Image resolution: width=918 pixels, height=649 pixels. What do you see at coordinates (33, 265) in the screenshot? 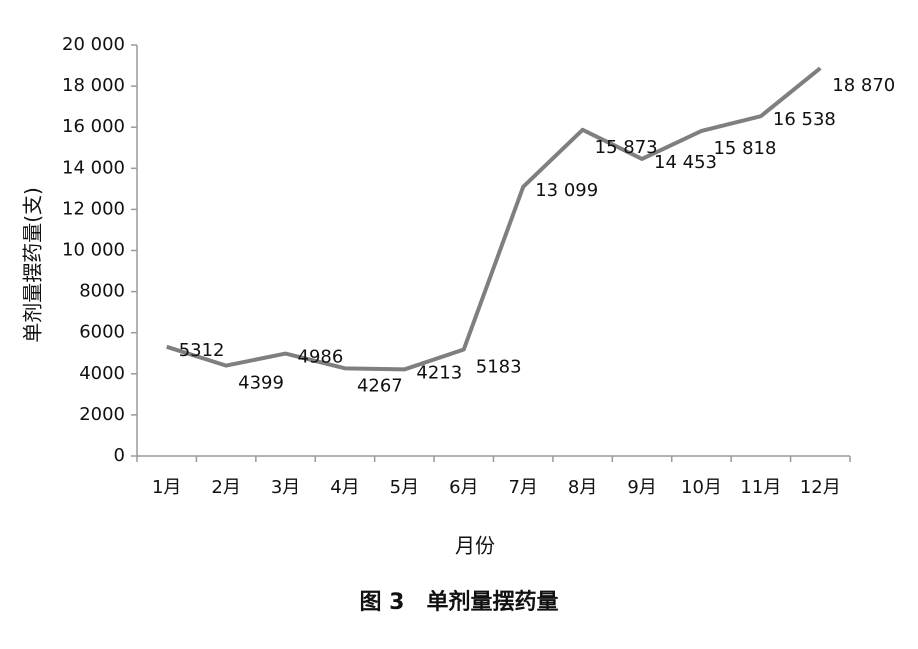
I see `y-axis-label: 单剂量摆药量(支)` at bounding box center [33, 265].